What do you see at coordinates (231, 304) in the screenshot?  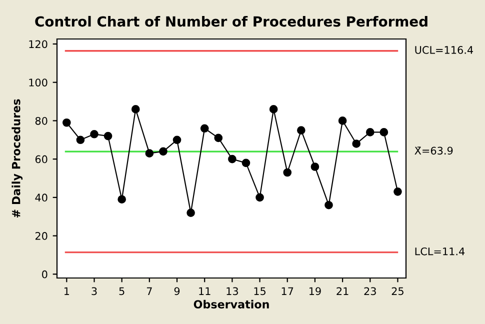 I see `x-axis-title: Observation` at bounding box center [231, 304].